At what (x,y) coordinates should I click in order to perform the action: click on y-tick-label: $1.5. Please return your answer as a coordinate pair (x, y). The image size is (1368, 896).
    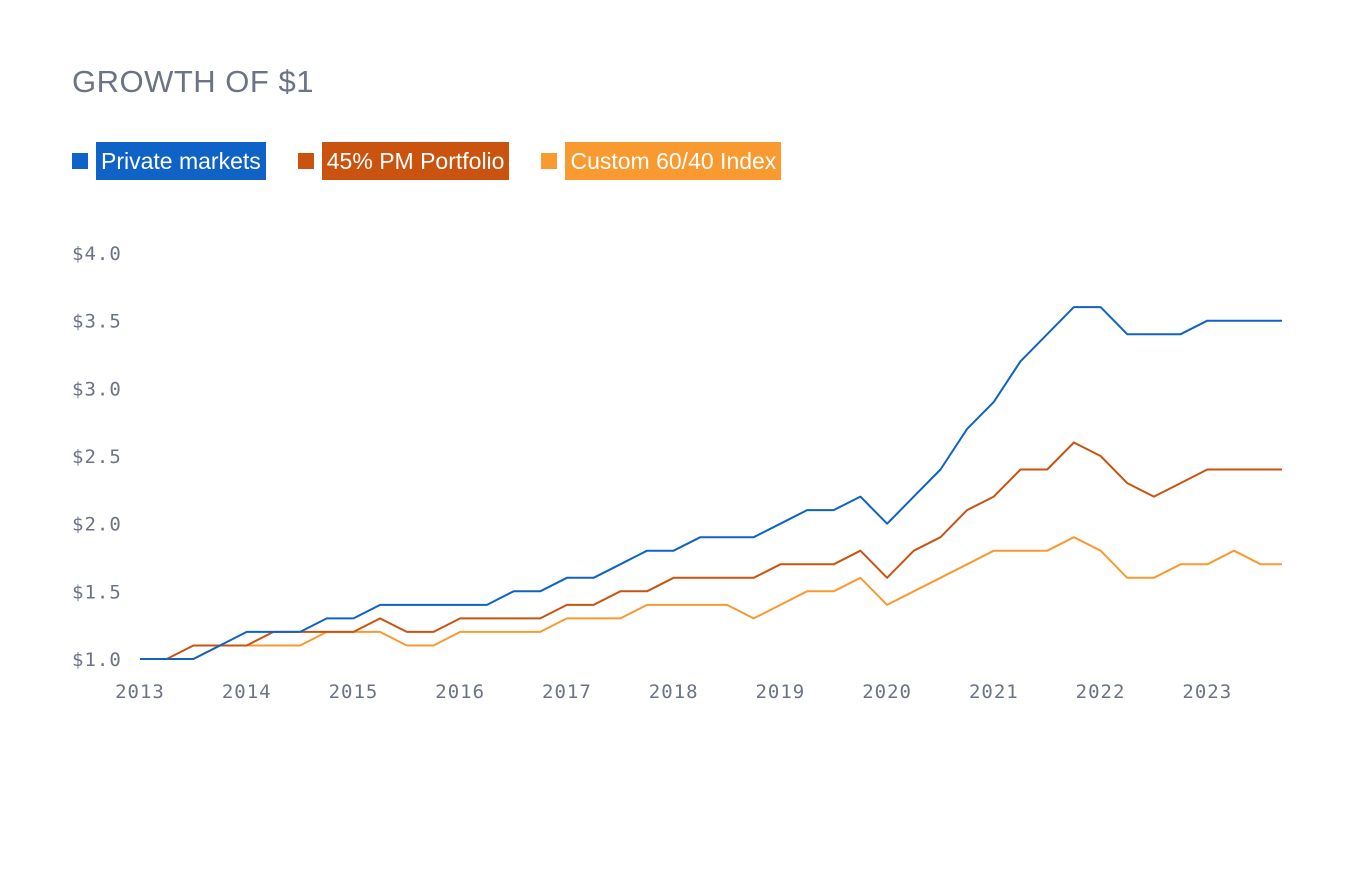
    Looking at the image, I should click on (97, 592).